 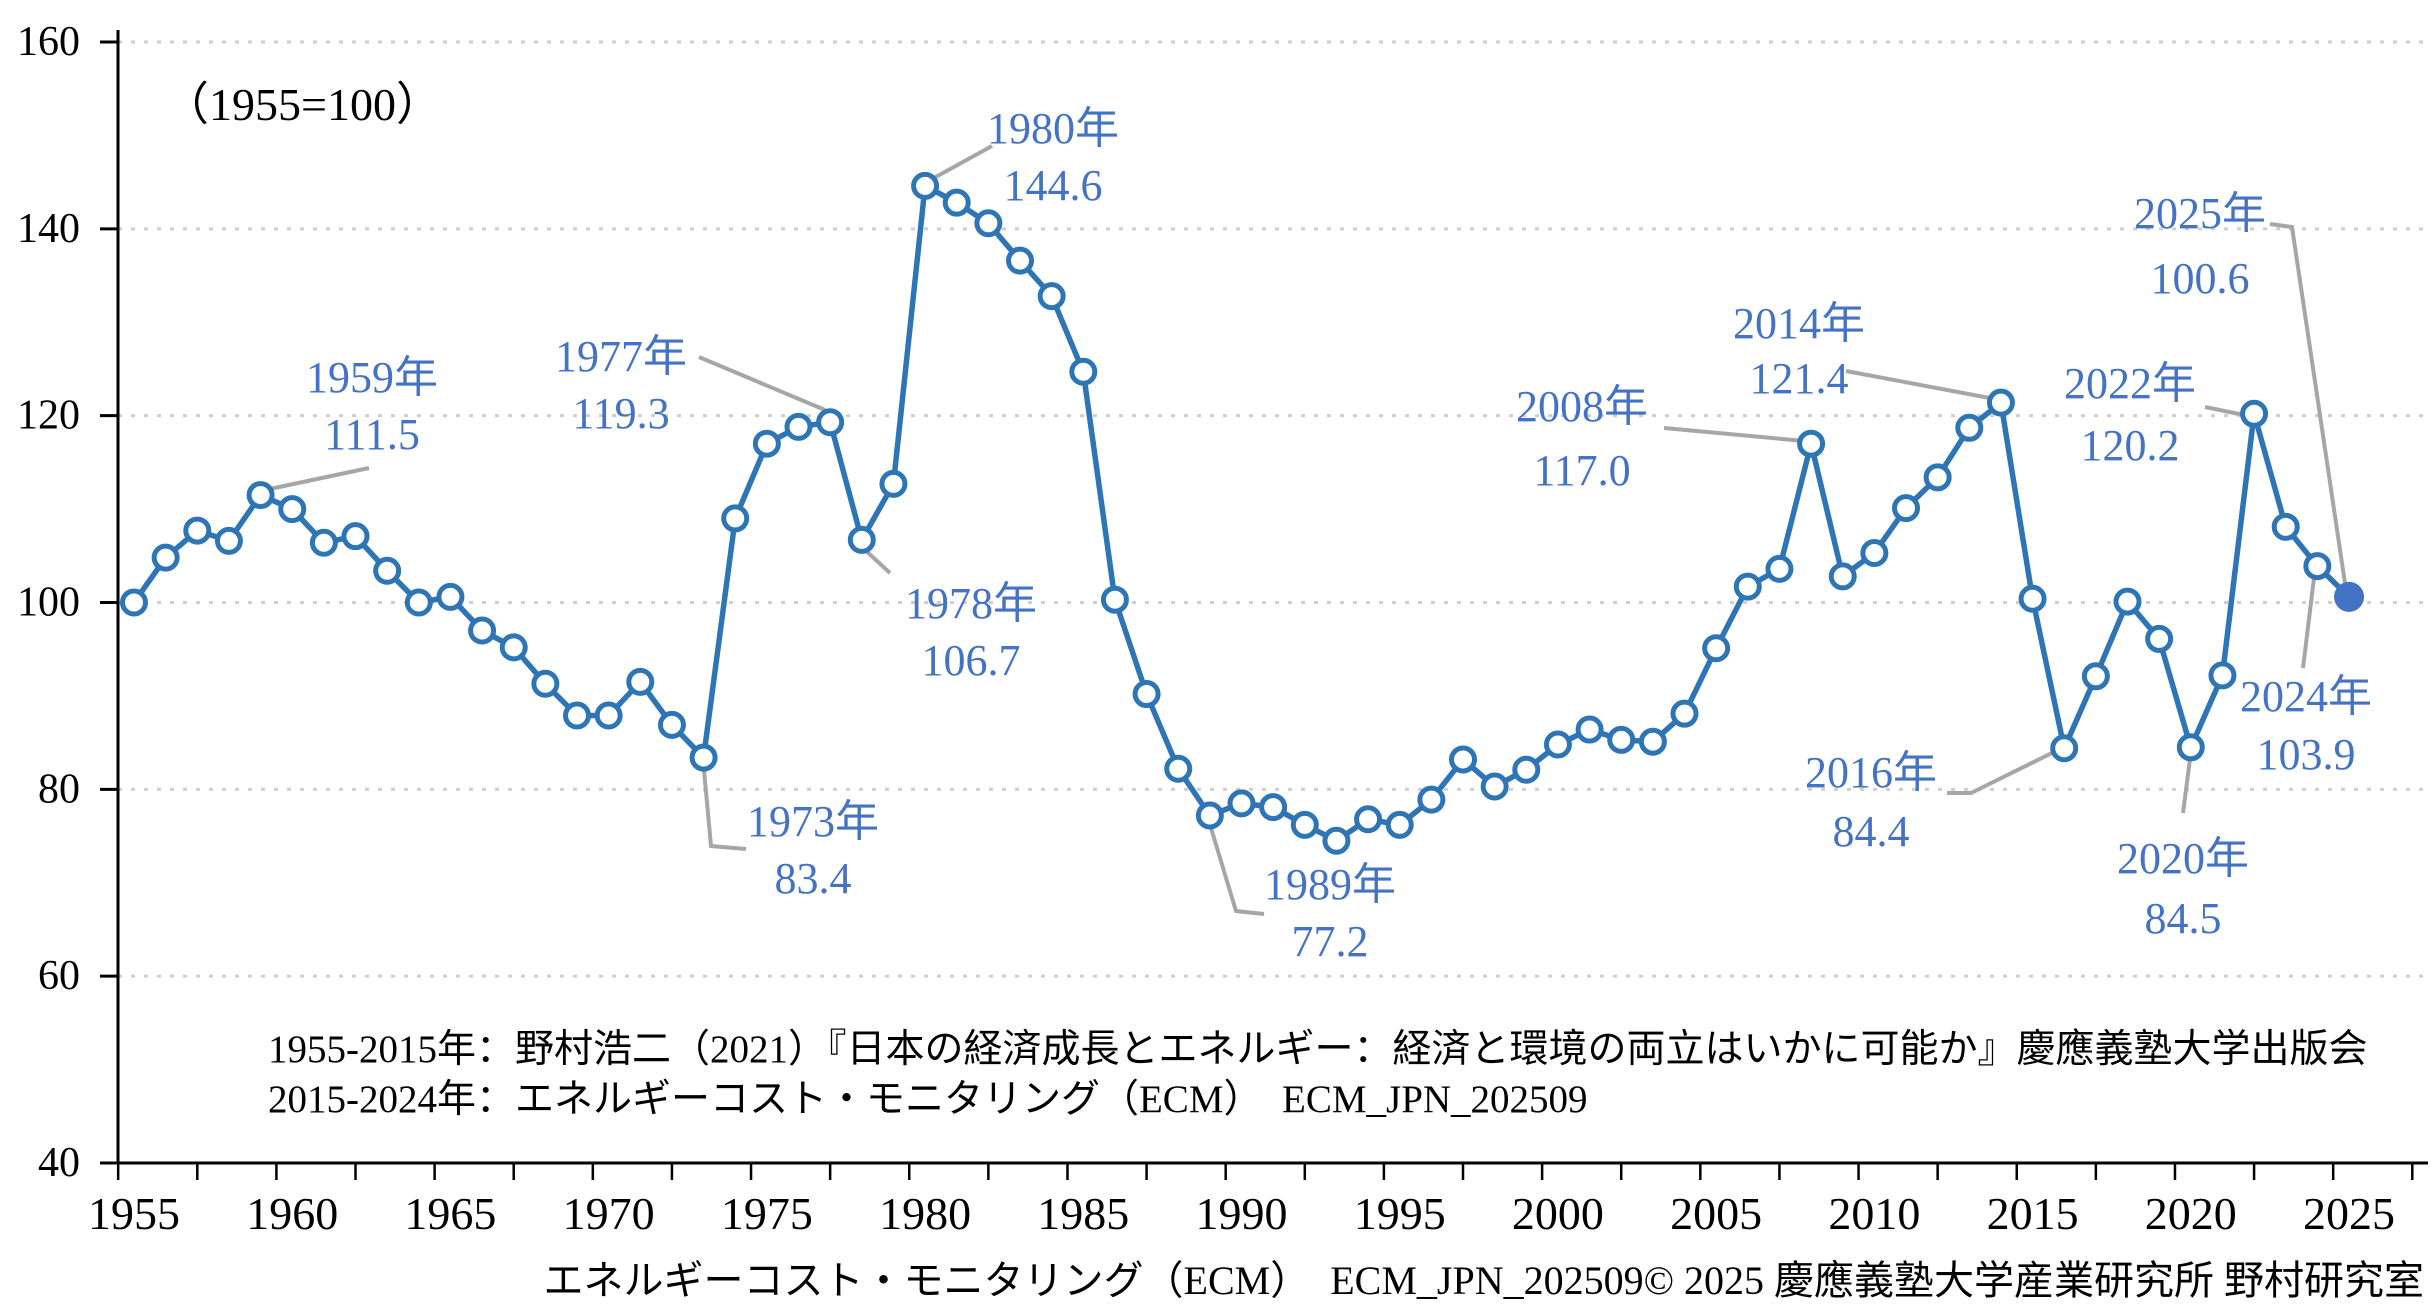 I want to click on data-point-2000, so click(x=1557, y=744).